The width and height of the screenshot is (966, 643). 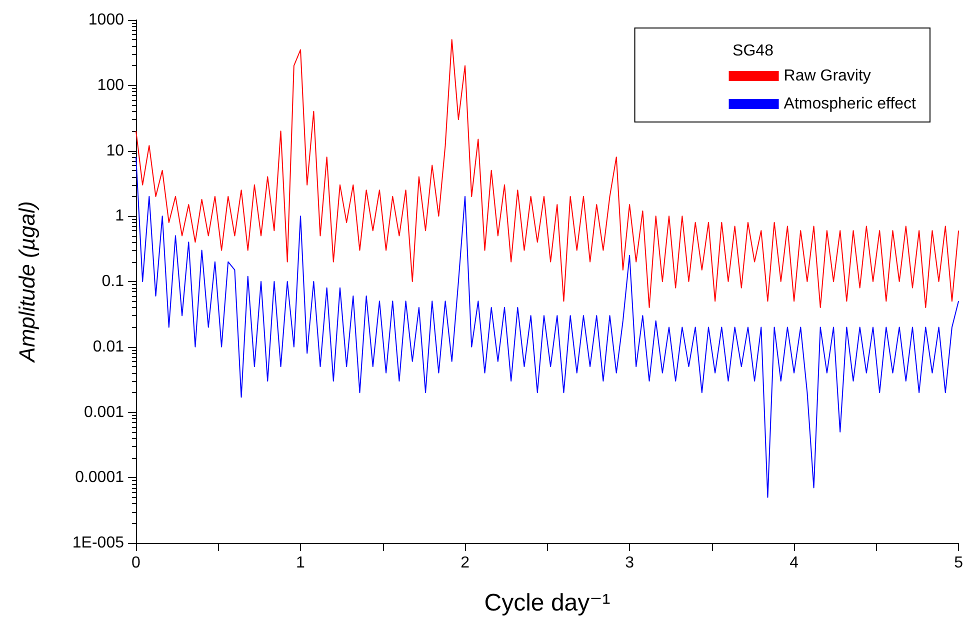 What do you see at coordinates (547, 603) in the screenshot?
I see `x-axis-title: Cycle day⁻¹` at bounding box center [547, 603].